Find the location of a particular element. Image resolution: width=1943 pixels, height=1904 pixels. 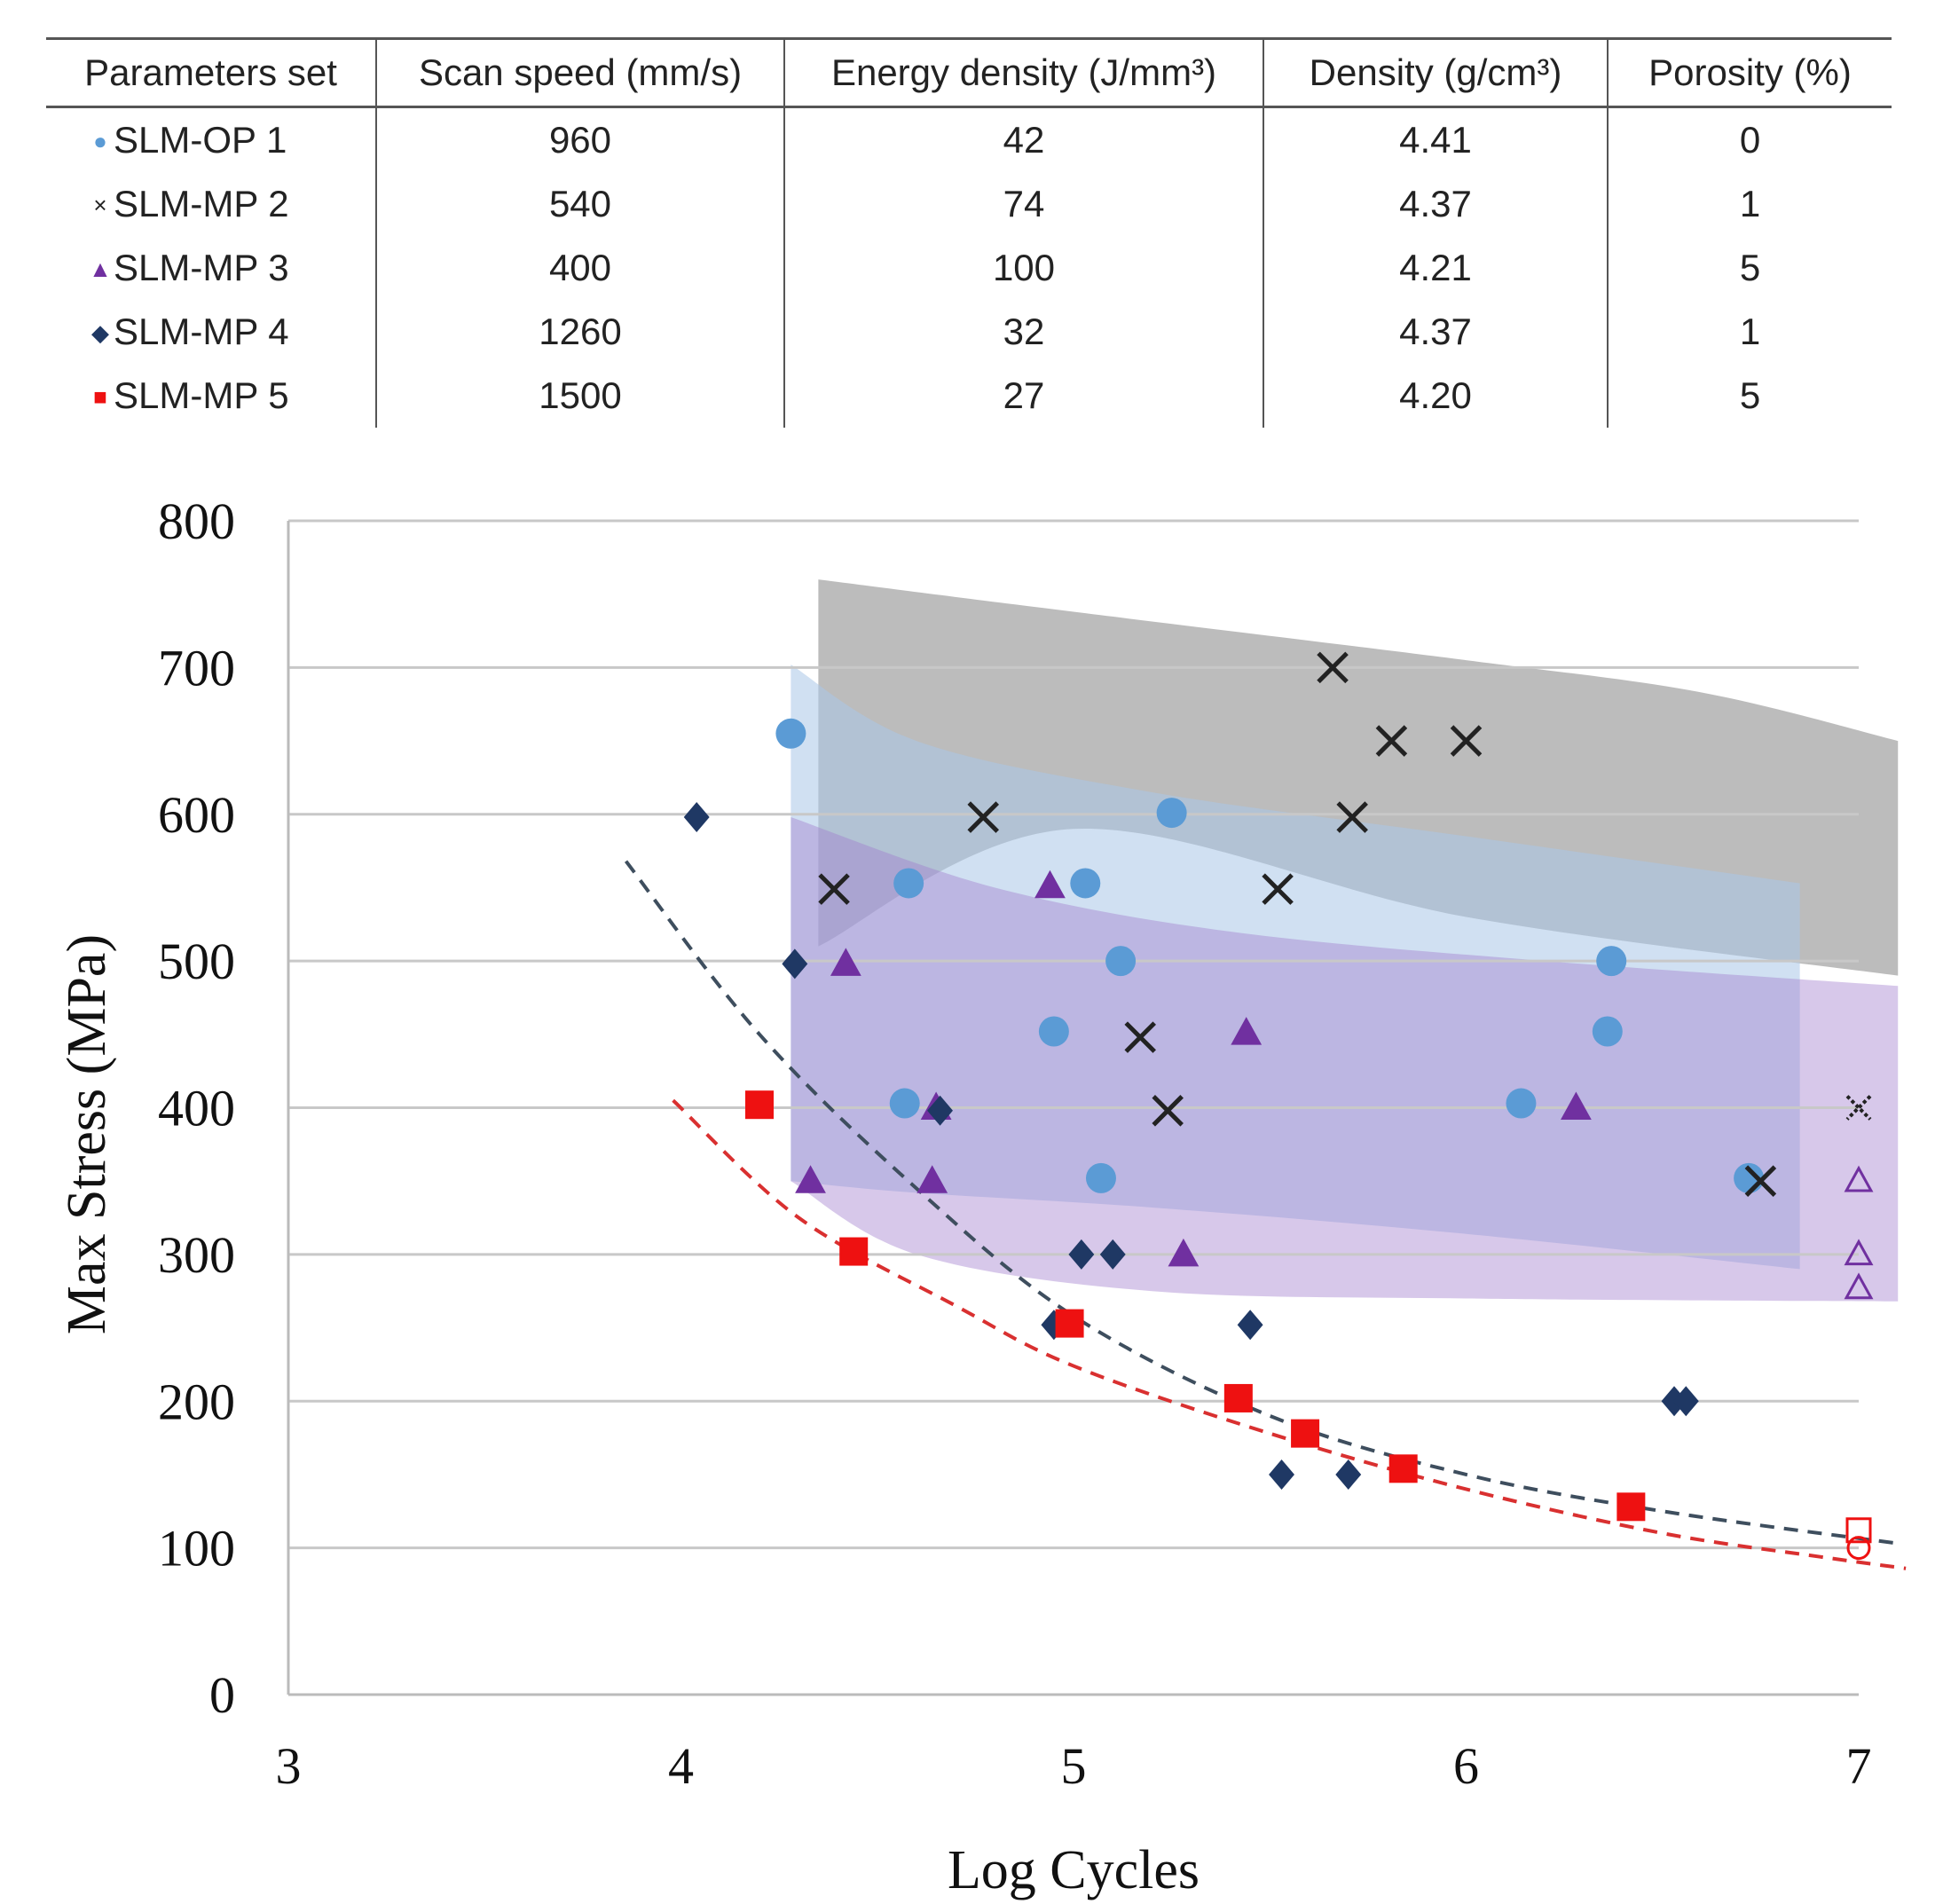

cell-density: 4.41 is located at coordinates (1435, 139).